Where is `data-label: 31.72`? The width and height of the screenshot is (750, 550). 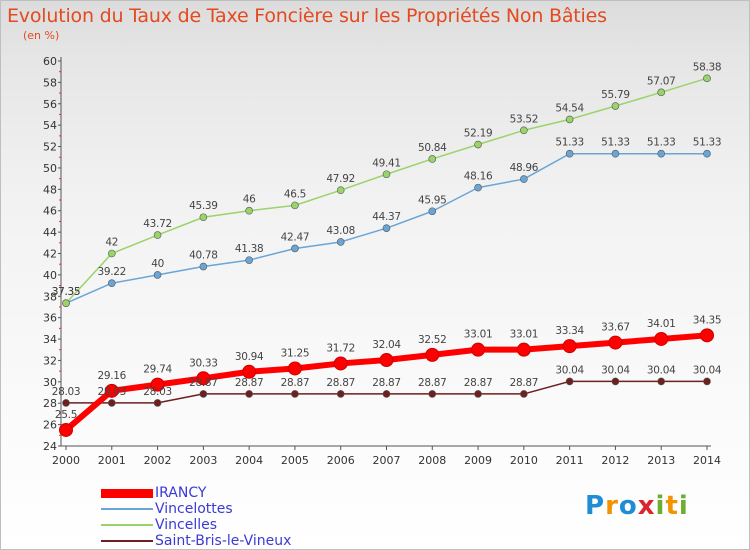 data-label: 31.72 is located at coordinates (340, 348).